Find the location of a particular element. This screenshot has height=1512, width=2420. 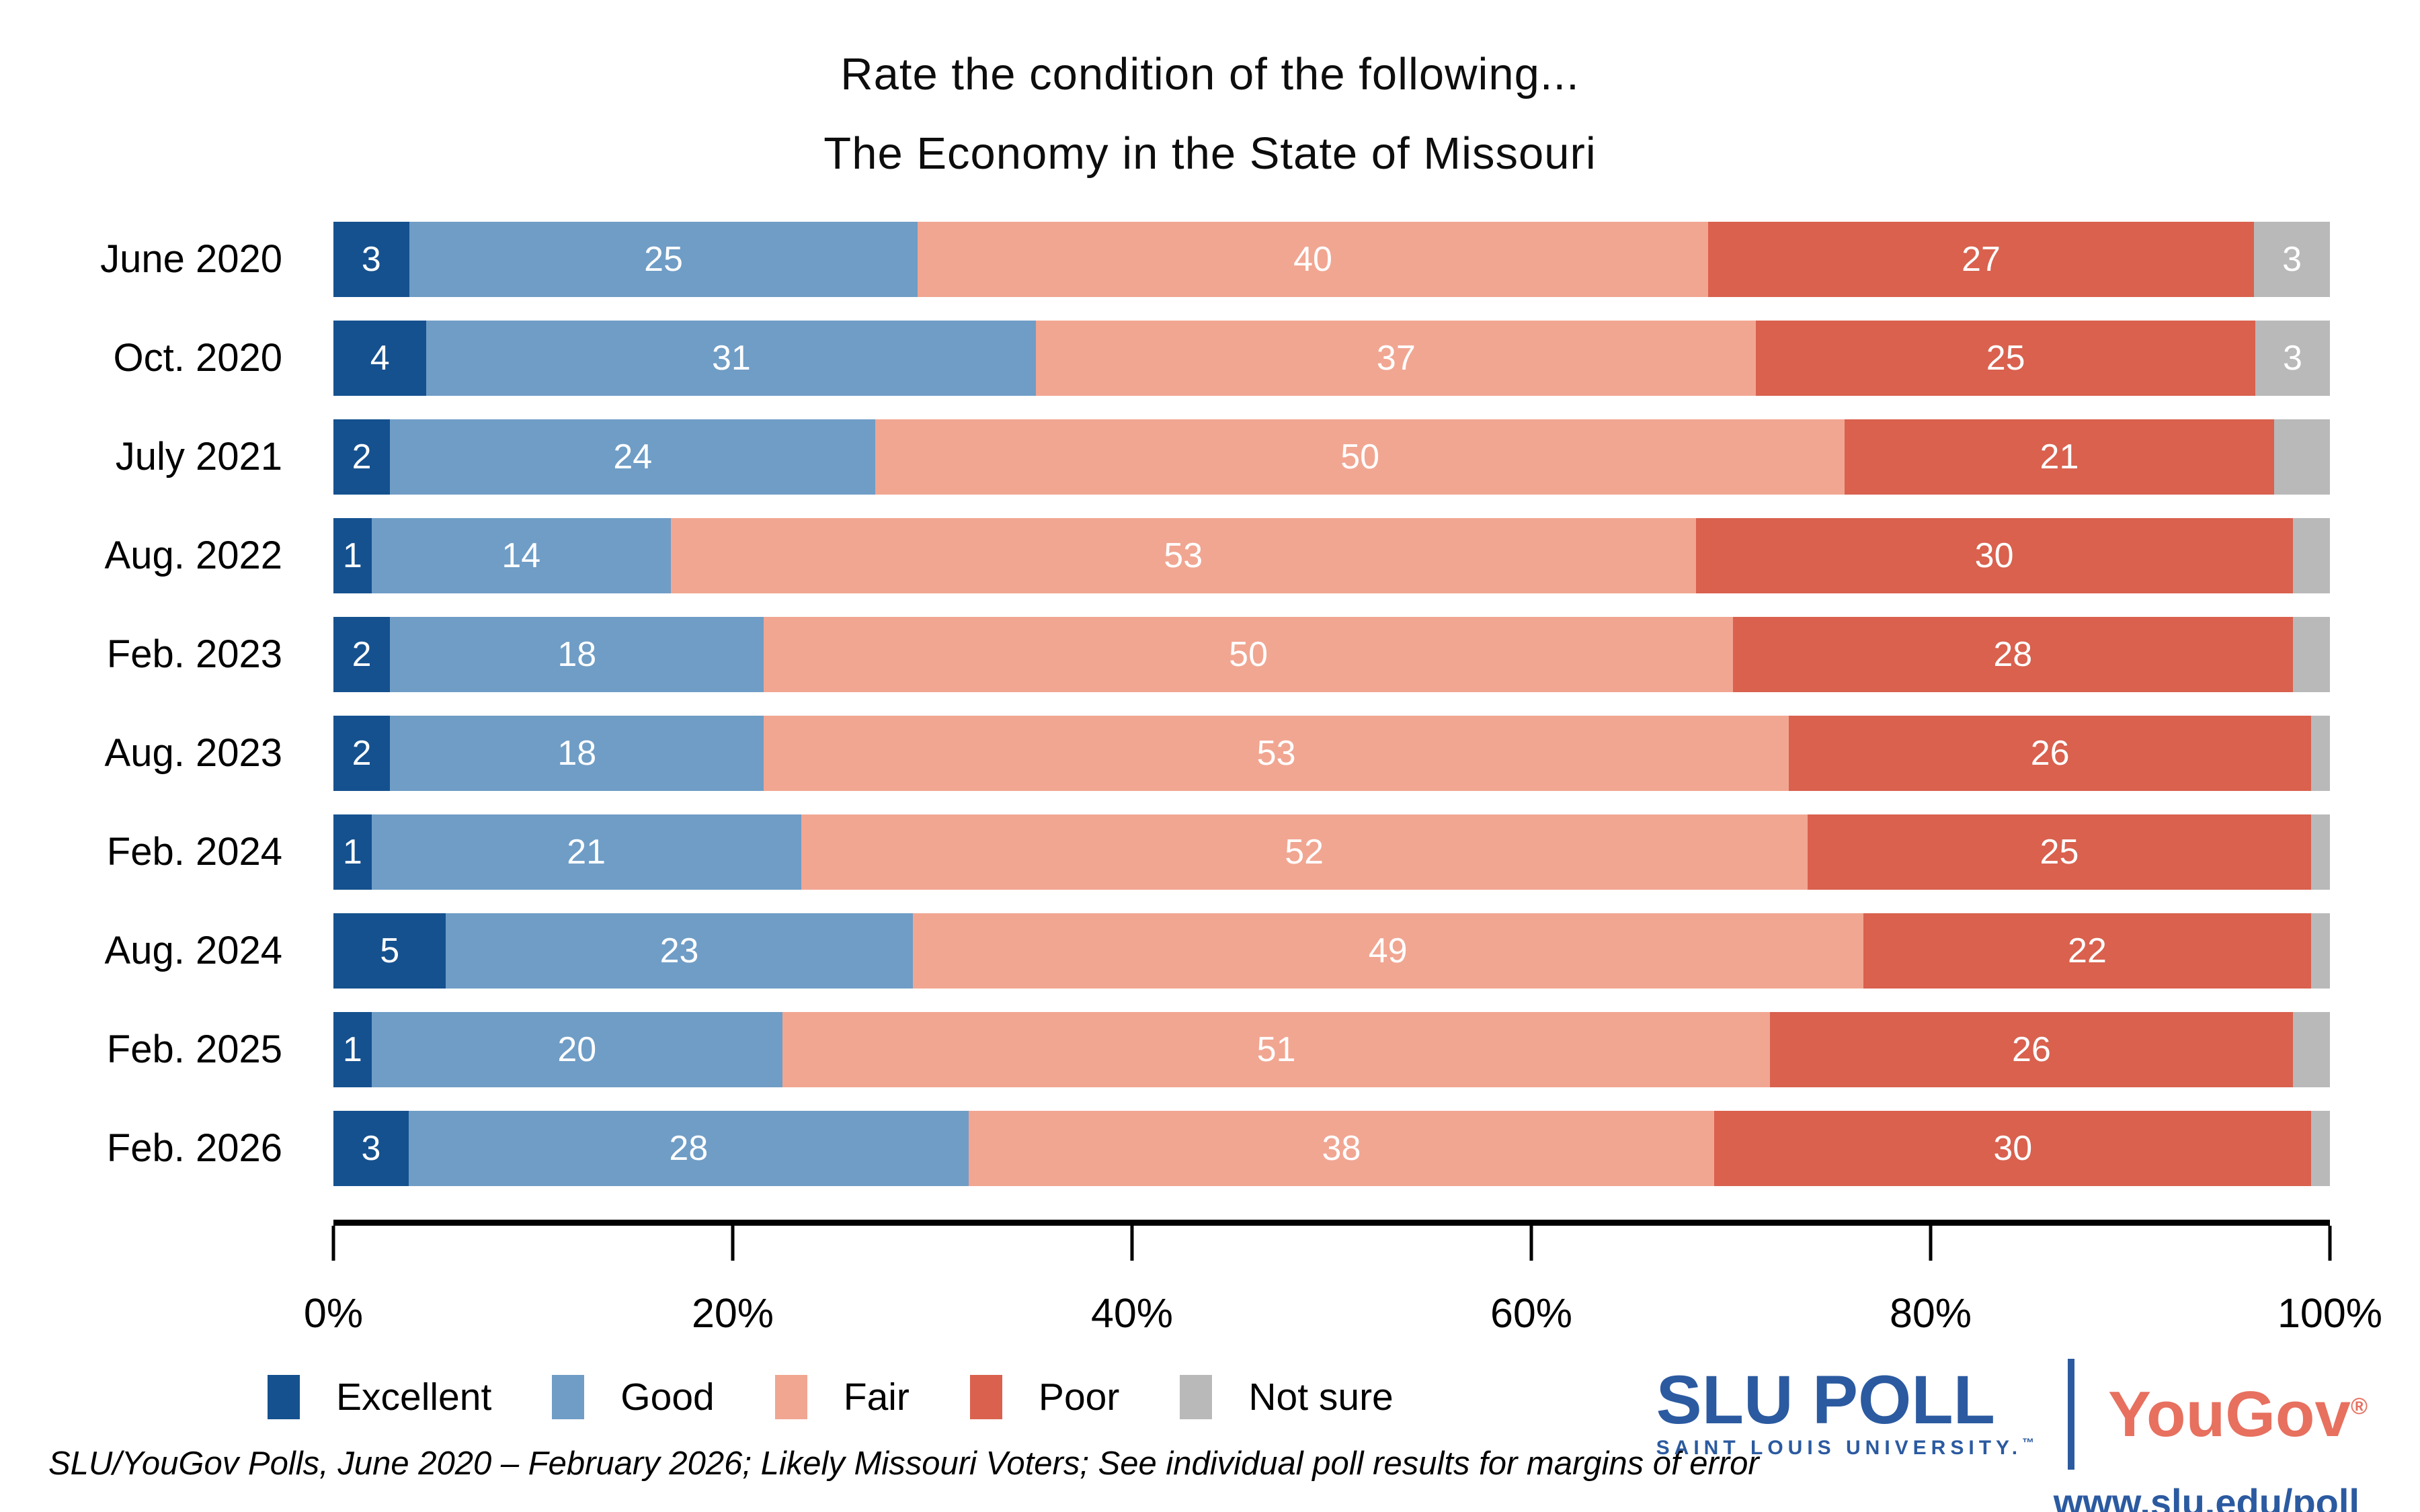

stacked-bar: 4 31 37 25 3 is located at coordinates (1331, 358).